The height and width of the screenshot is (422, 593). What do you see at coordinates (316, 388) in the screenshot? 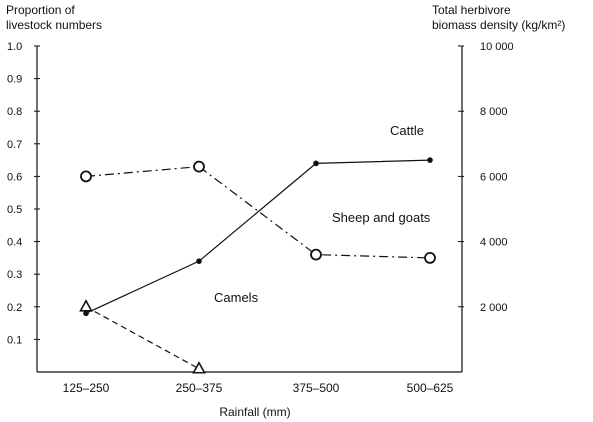
I see `x-tick-label: 375–500` at bounding box center [316, 388].